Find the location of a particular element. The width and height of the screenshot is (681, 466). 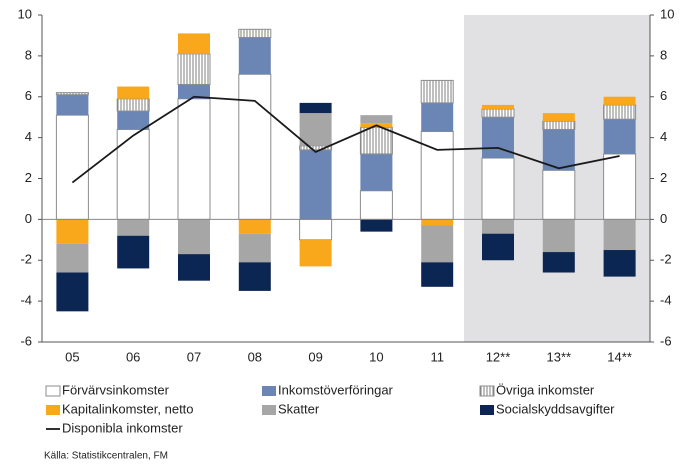

y-tick-label: -4 is located at coordinates (26, 300).